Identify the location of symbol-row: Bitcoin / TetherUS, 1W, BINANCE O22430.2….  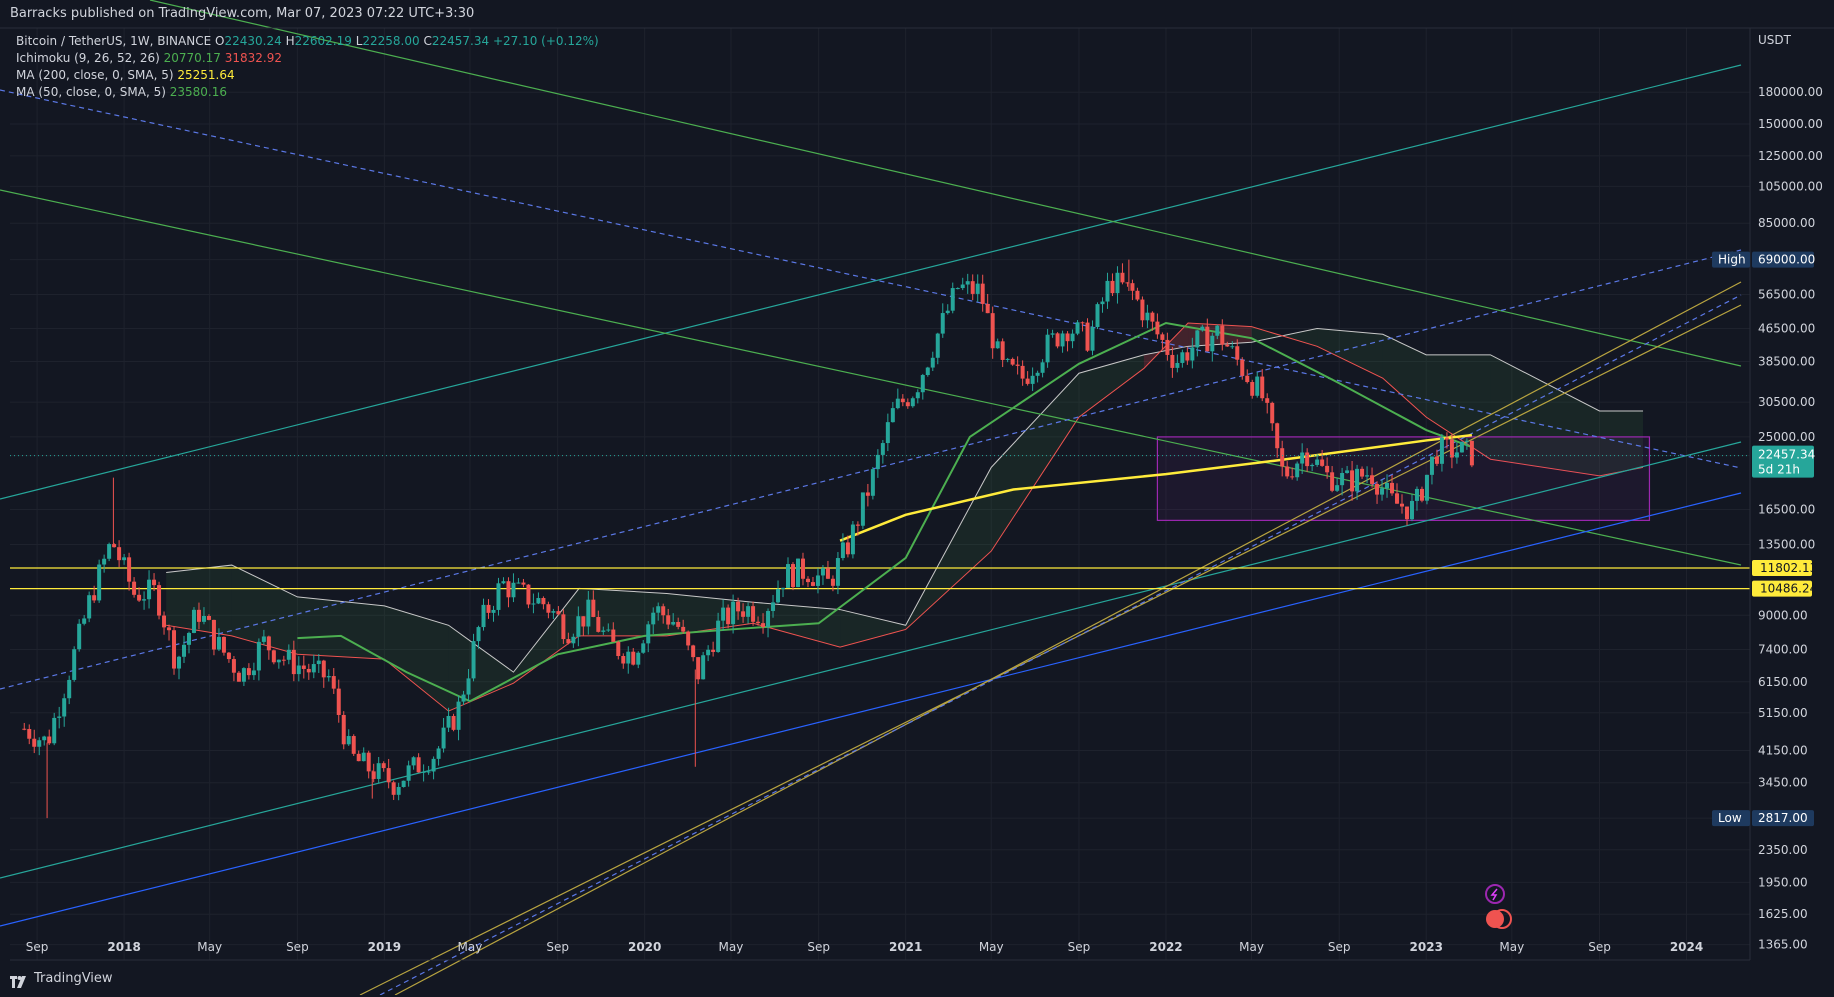
(307, 41).